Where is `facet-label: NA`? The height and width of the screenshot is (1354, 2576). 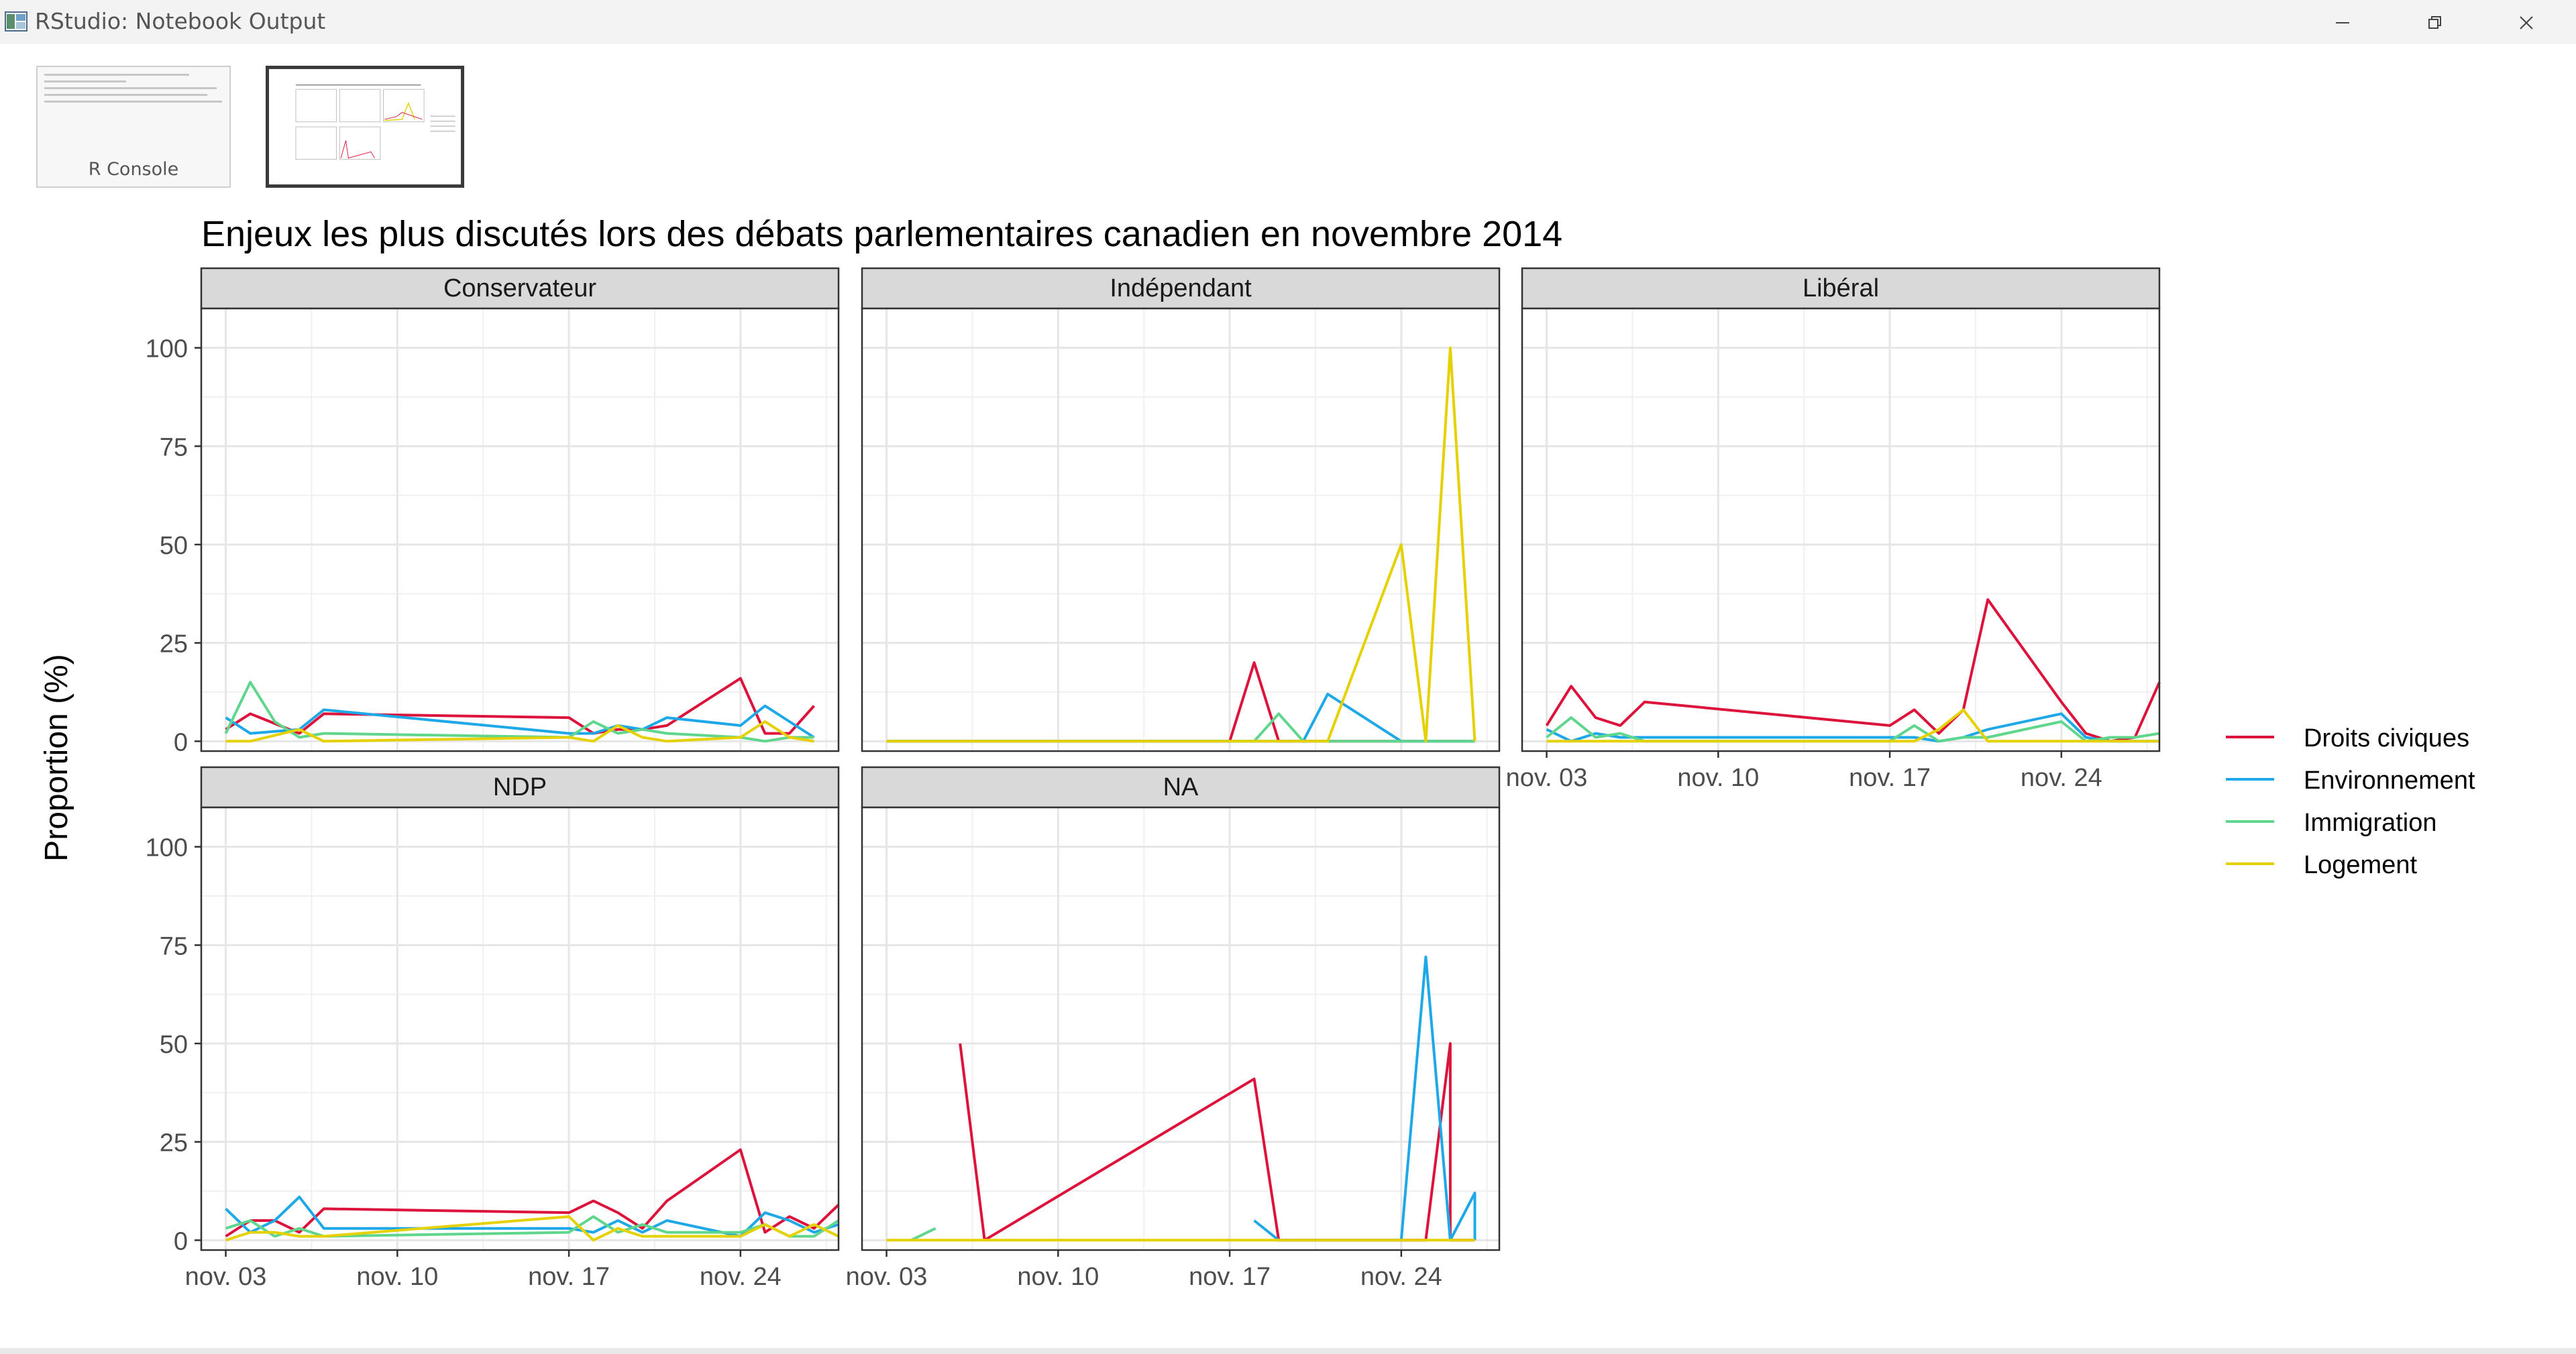
facet-label: NA is located at coordinates (1181, 787).